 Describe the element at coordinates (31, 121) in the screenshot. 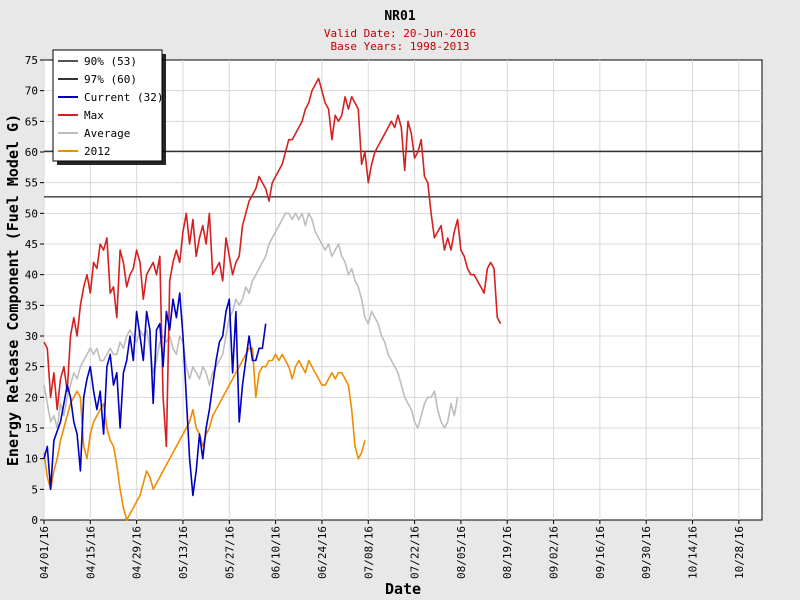

I see `y-tick-label: 65` at that location.